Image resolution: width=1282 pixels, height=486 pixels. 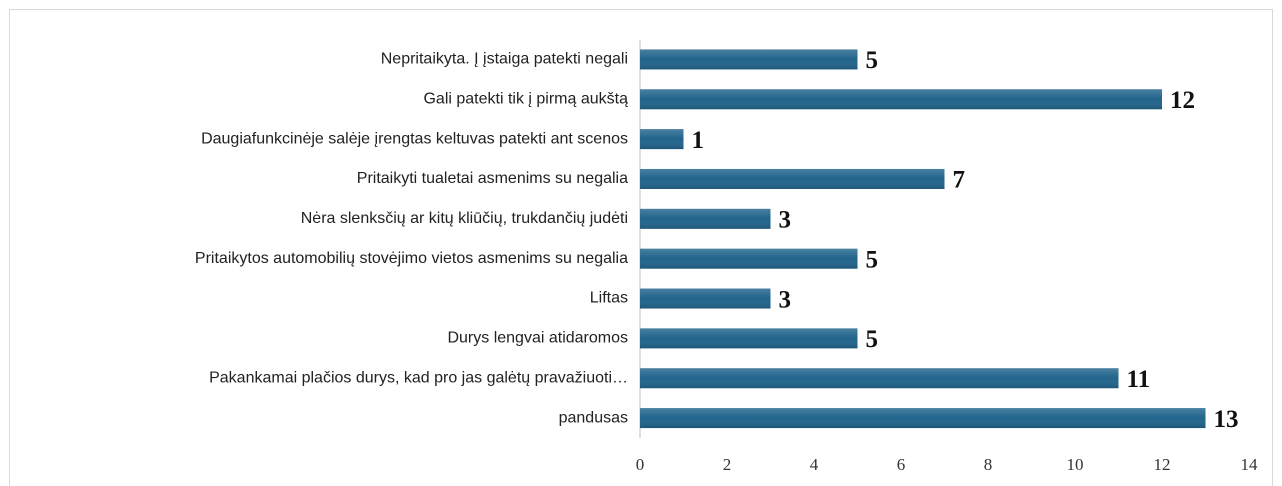 I want to click on x-tick-label: 14, so click(x=1250, y=464).